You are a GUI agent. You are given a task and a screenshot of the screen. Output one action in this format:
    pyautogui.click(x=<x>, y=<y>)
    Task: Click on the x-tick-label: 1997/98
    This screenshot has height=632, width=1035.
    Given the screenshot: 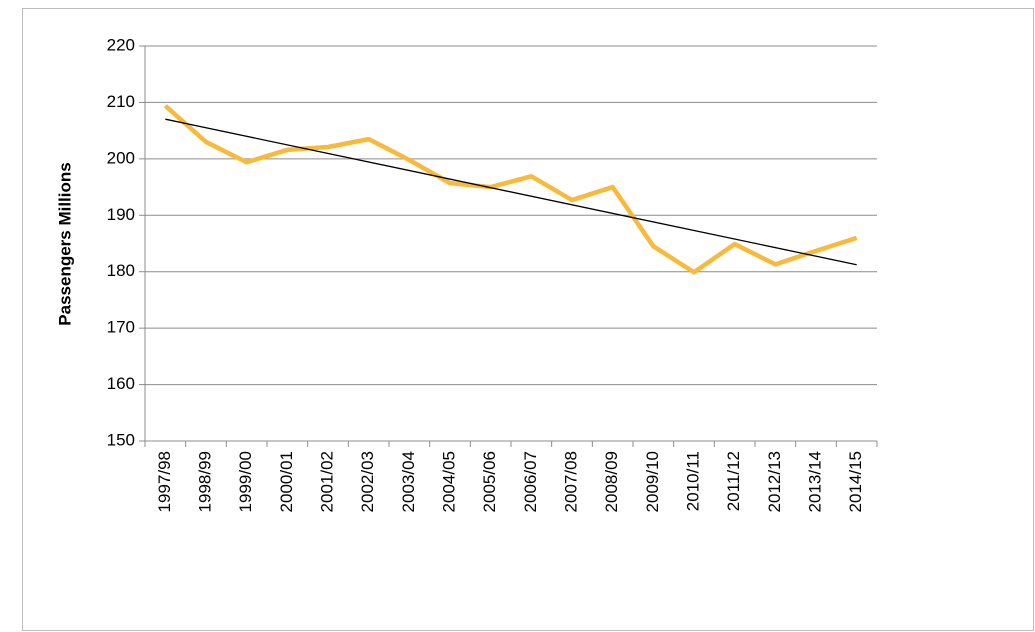 What is the action you would take?
    pyautogui.click(x=164, y=481)
    